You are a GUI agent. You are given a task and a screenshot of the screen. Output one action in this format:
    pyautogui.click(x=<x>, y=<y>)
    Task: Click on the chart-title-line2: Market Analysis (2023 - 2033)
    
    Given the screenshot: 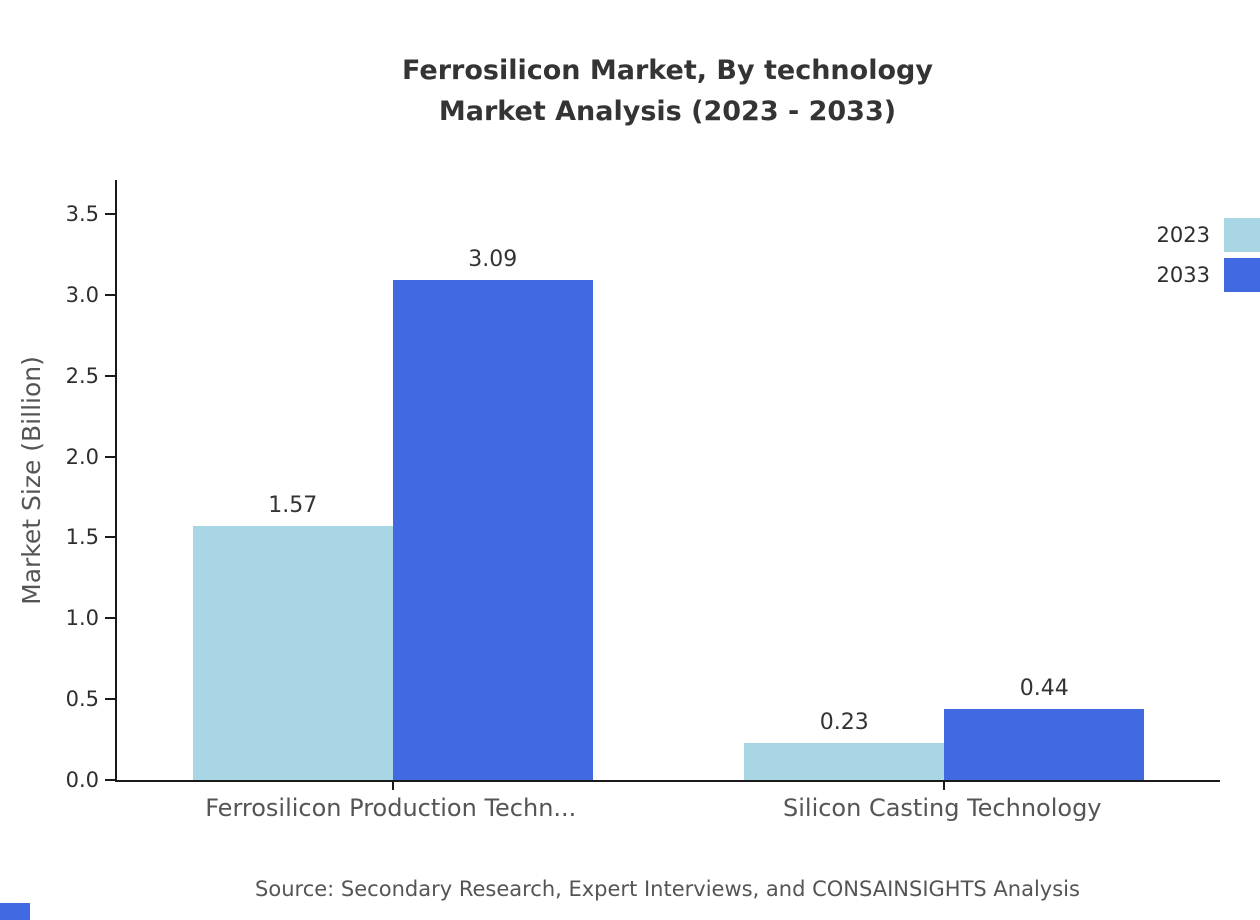 What is the action you would take?
    pyautogui.click(x=667, y=111)
    